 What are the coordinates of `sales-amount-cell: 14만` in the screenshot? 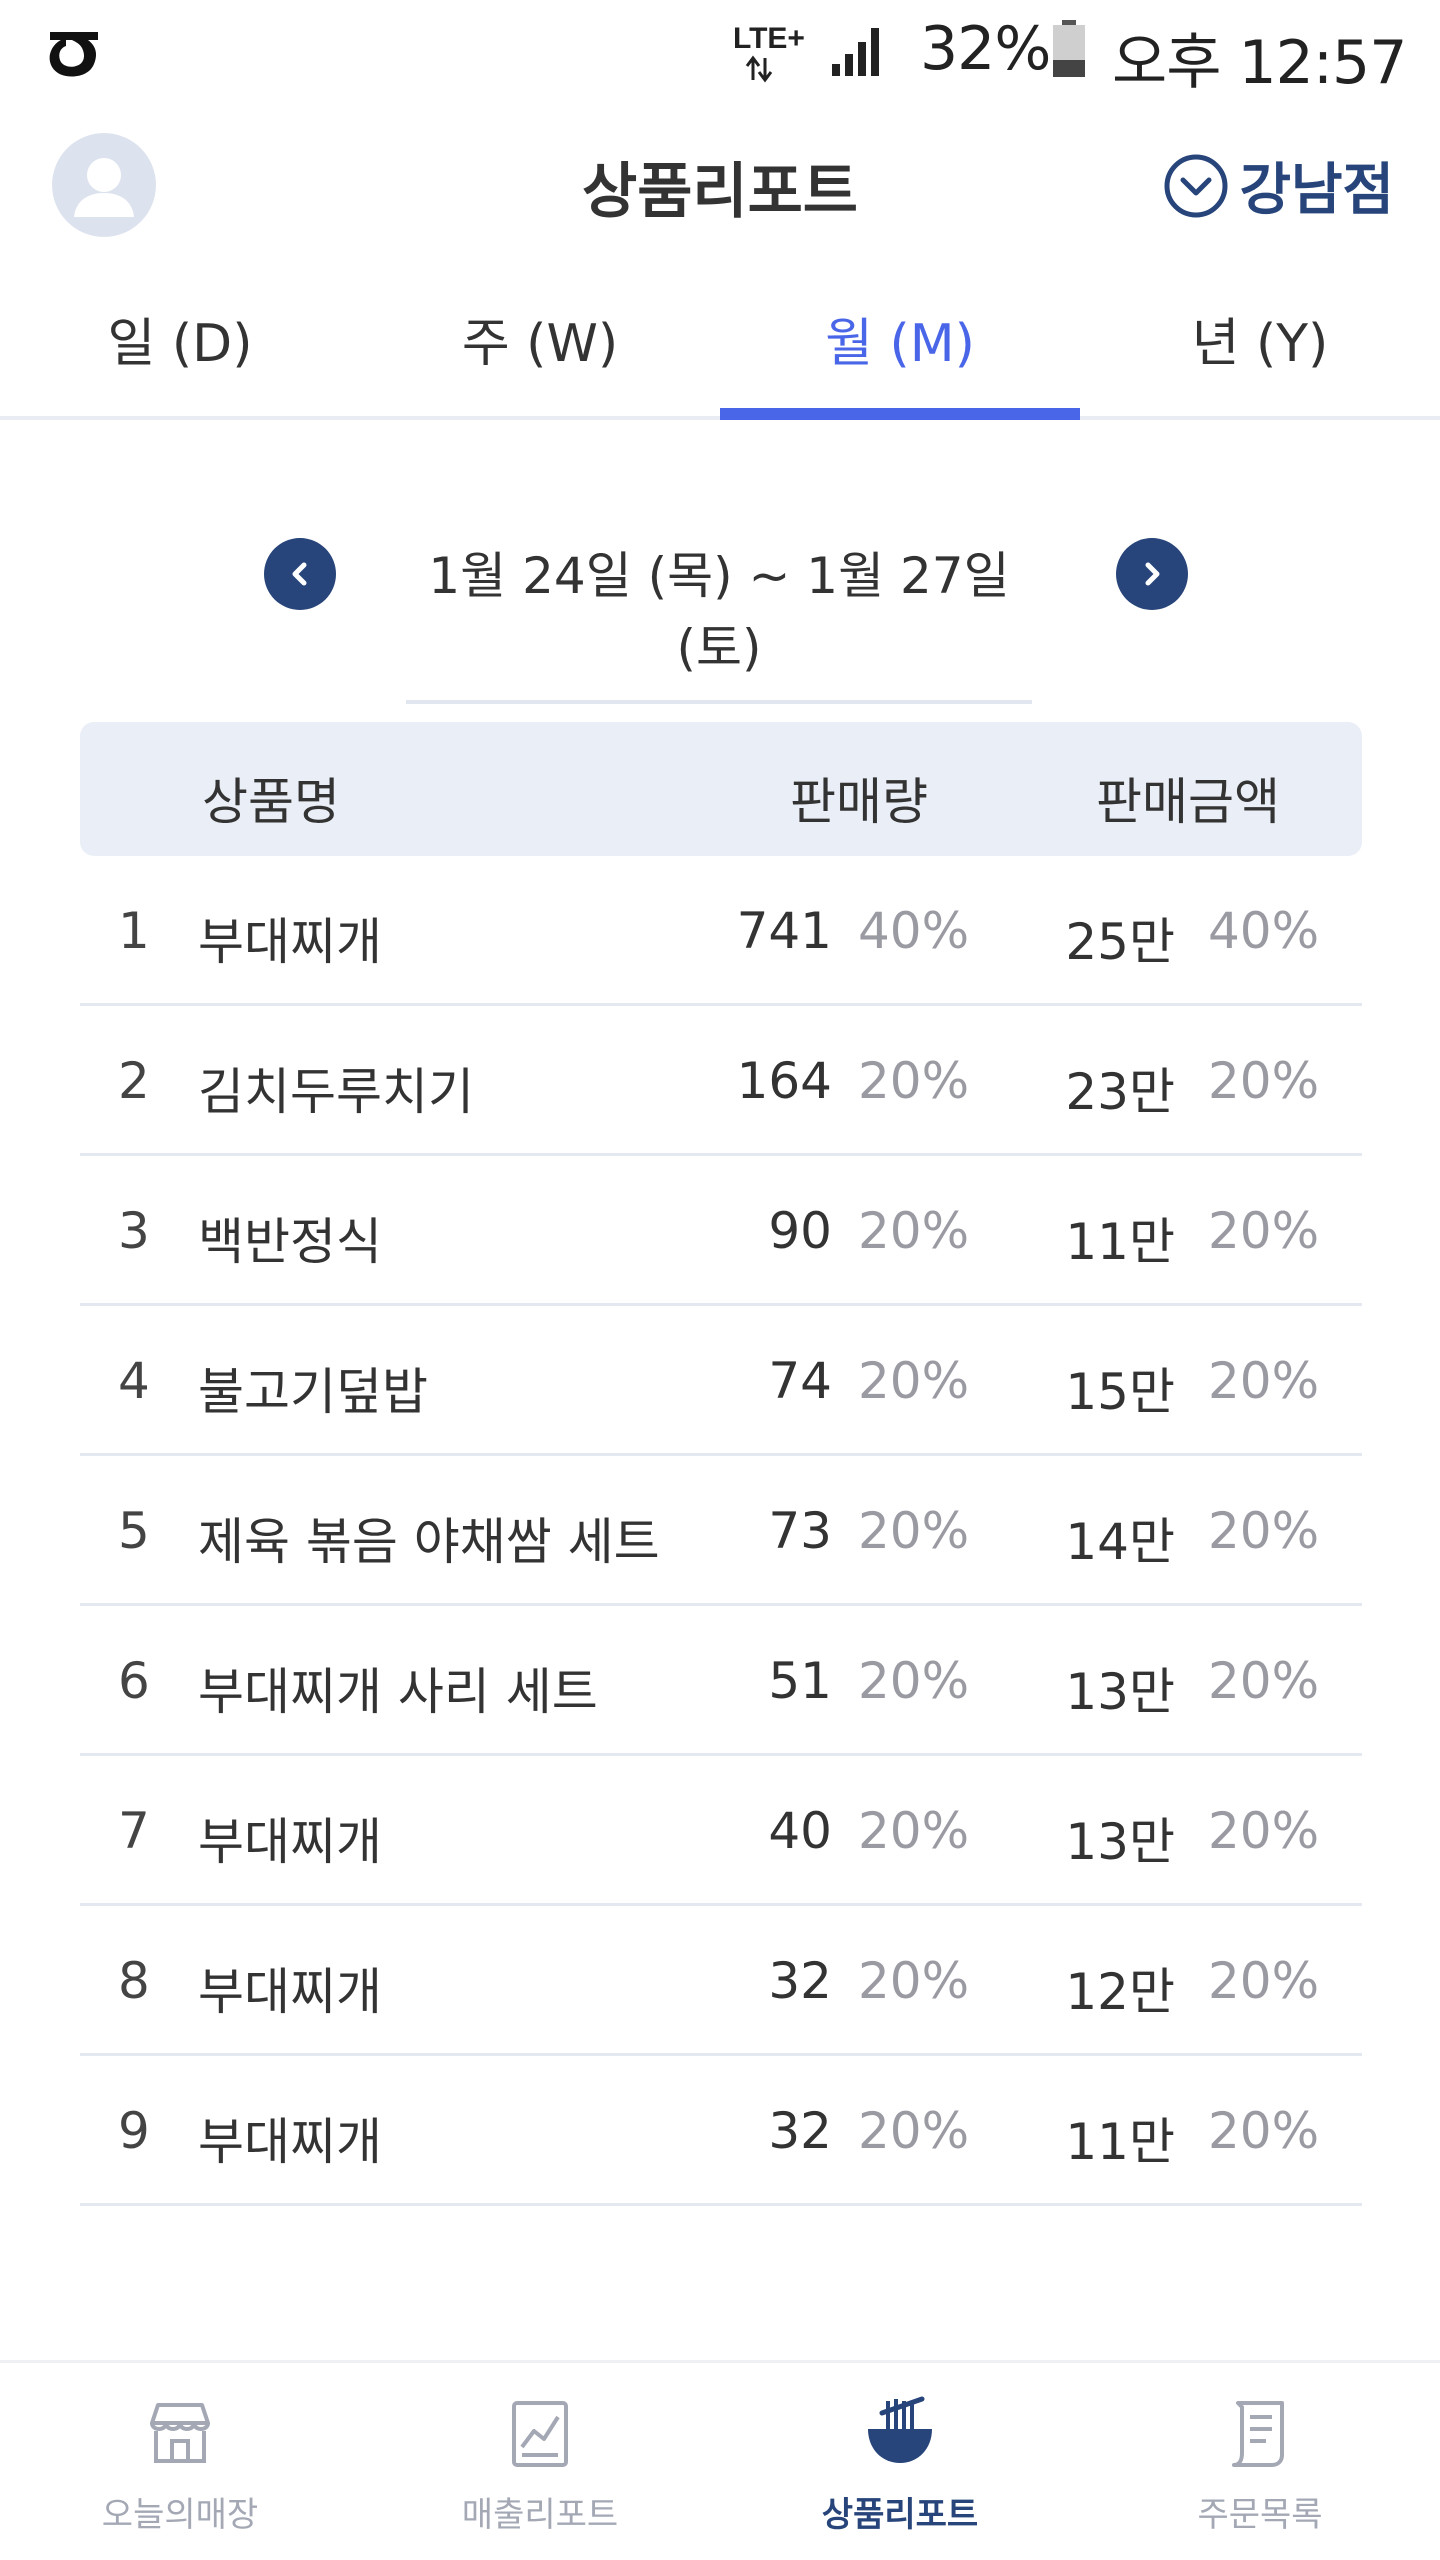 It's located at (1120, 1542).